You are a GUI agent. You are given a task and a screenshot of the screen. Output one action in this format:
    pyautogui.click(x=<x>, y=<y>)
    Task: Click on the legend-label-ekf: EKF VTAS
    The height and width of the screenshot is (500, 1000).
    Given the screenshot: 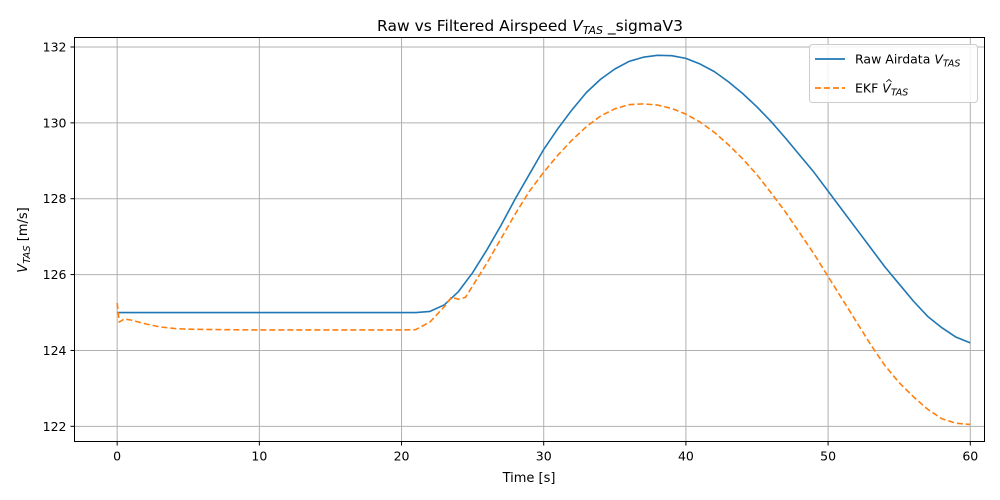 What is the action you would take?
    pyautogui.click(x=881, y=90)
    